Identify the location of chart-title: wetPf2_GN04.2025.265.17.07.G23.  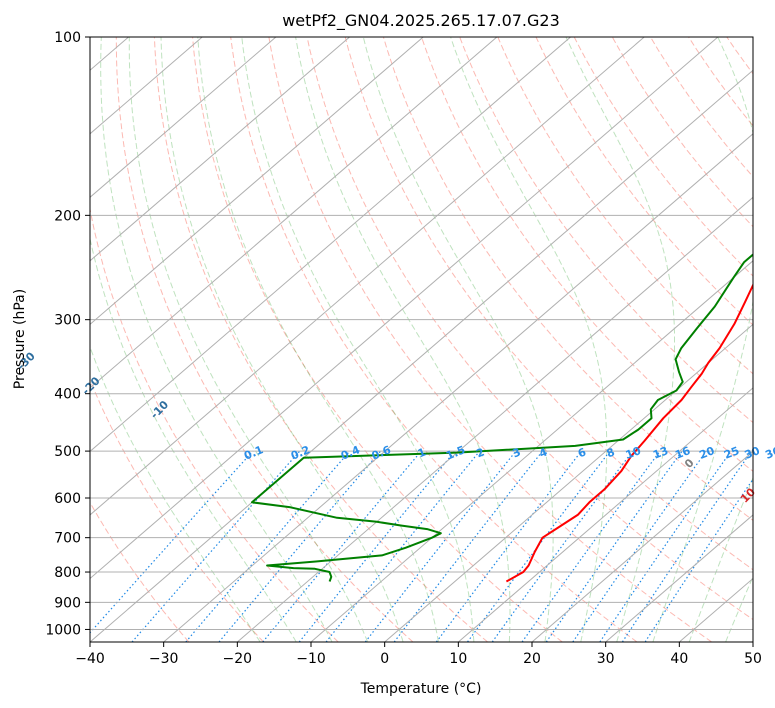
(421, 21).